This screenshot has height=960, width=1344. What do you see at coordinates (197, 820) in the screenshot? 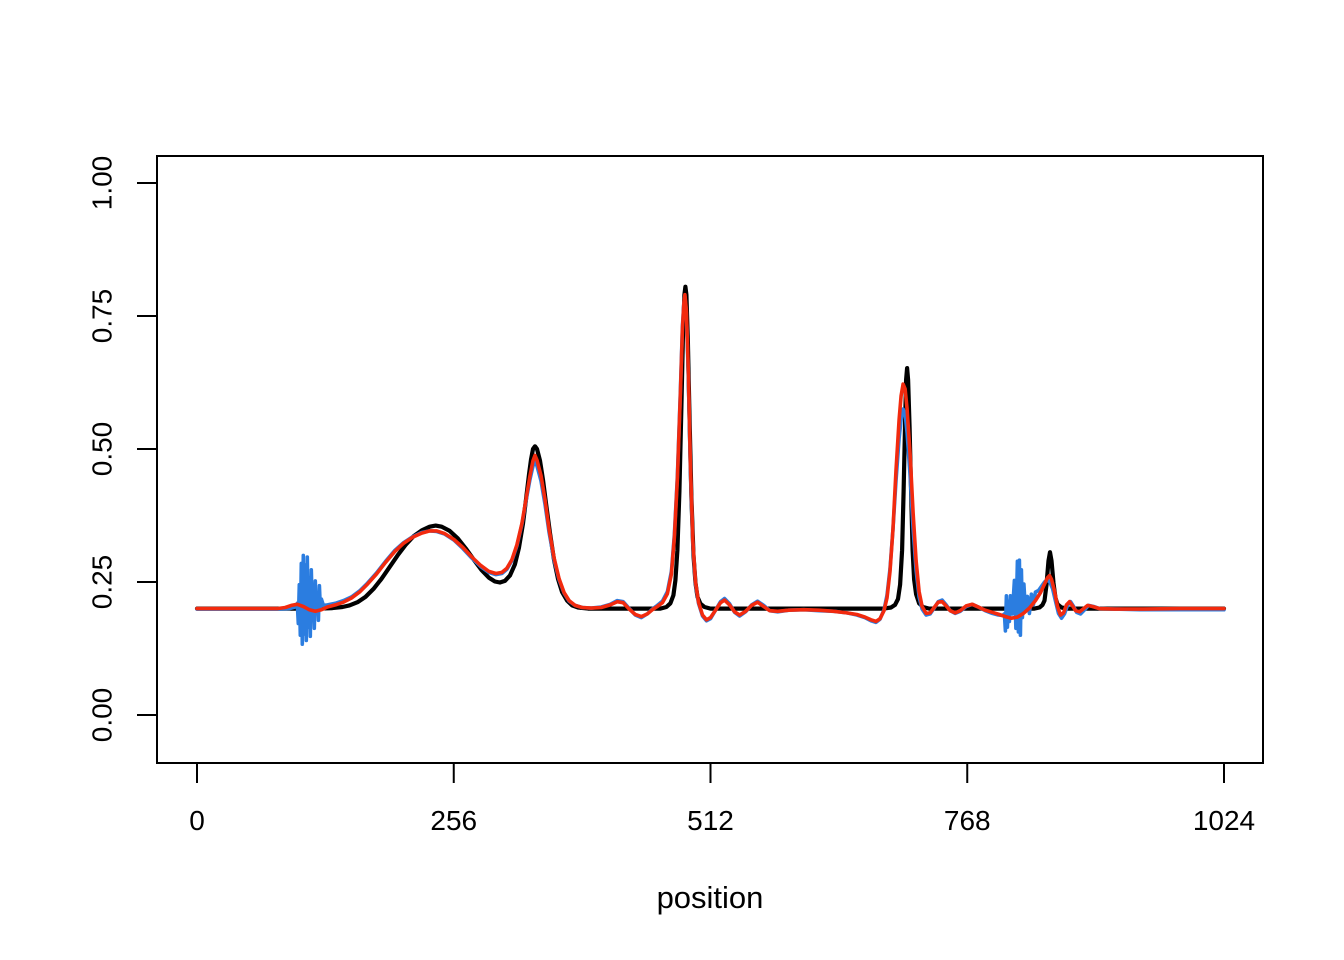
I see `x-axis-tick-label: 0` at bounding box center [197, 820].